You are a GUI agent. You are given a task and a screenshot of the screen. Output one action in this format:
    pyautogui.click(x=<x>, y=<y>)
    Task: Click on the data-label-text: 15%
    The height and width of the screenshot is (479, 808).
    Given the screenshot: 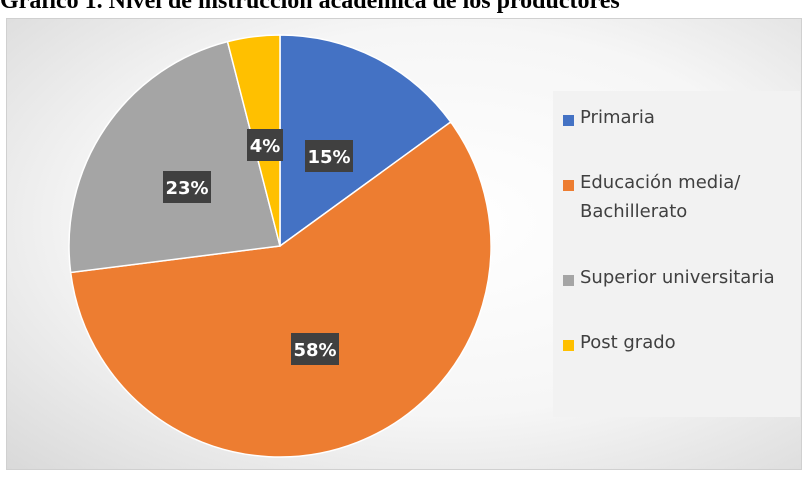 What is the action you would take?
    pyautogui.click(x=328, y=157)
    